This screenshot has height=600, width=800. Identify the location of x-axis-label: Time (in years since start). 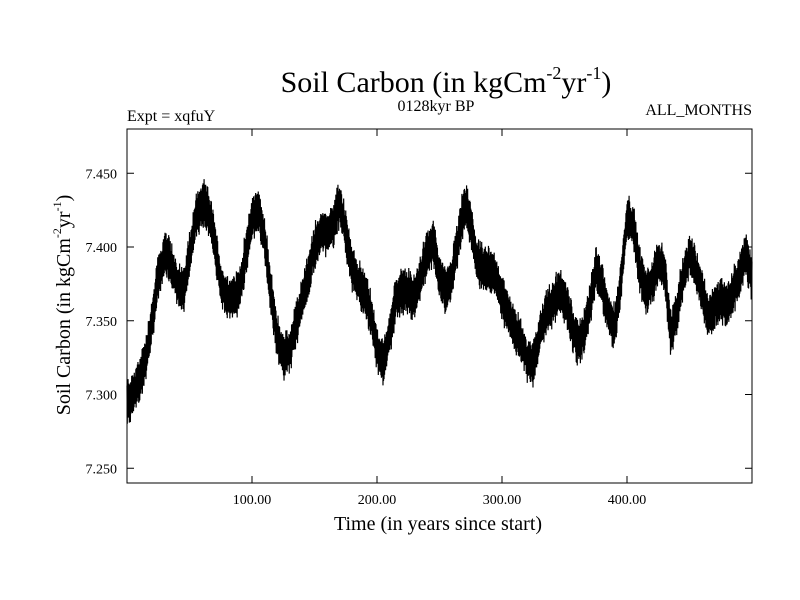
(438, 524).